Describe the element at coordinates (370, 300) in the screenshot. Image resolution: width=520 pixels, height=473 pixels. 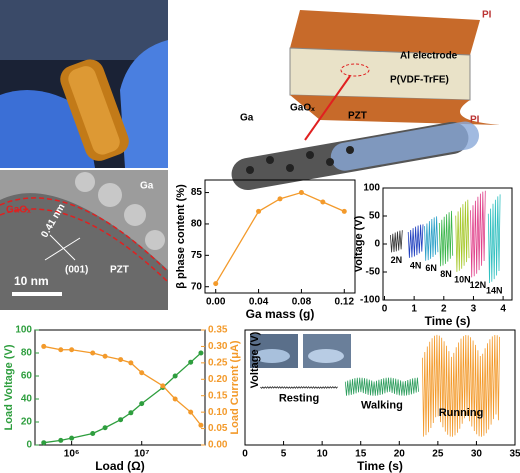
I see `y-tick-label: -100` at that location.